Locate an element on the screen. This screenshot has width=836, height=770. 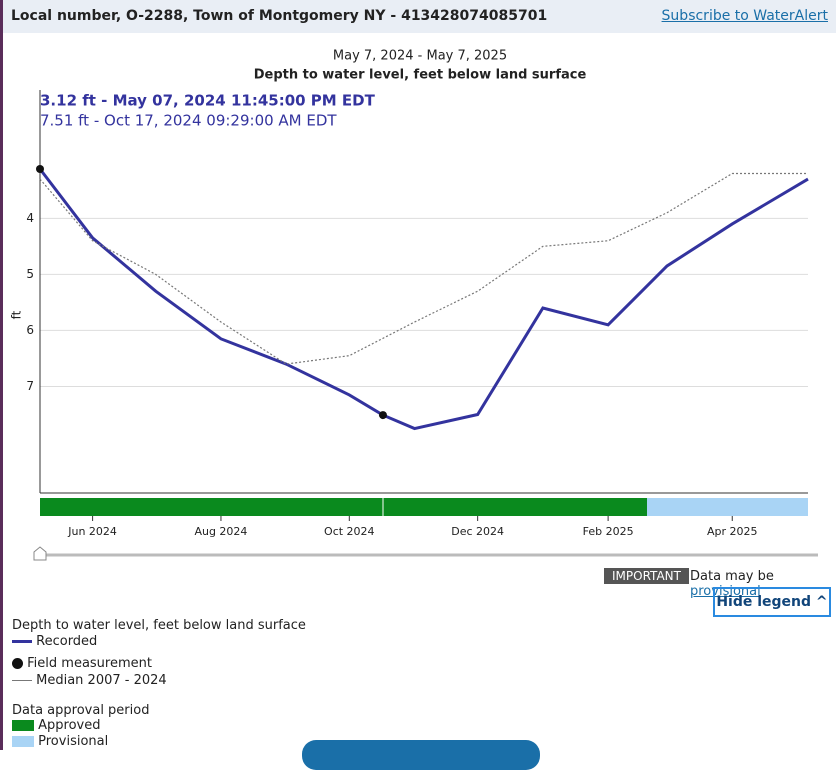
slider-handle is located at coordinates (40, 553).